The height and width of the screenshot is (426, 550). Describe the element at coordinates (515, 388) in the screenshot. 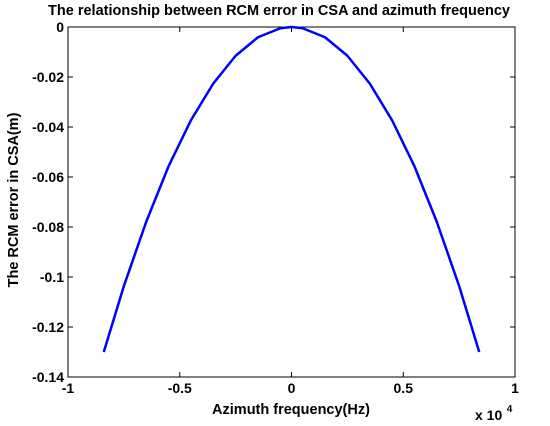

I see `x-tick-label: 1` at that location.